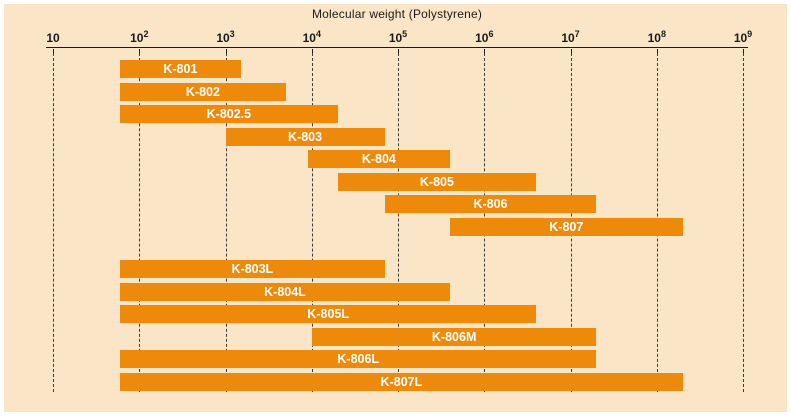  I want to click on range-bar-k-805l: K-805L, so click(328, 314).